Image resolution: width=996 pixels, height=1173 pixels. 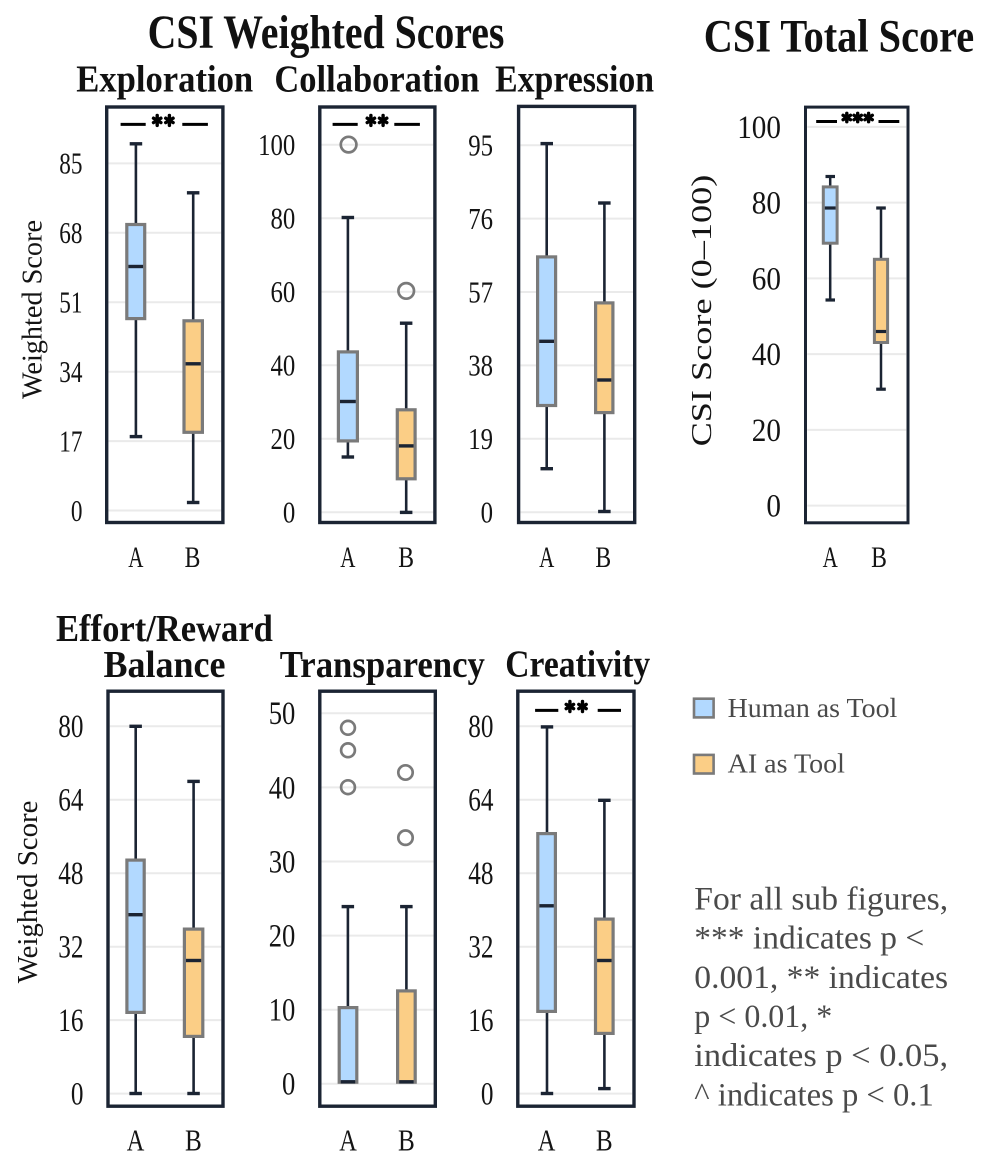 I want to click on svg-text: 10, so click(x=282, y=1011).